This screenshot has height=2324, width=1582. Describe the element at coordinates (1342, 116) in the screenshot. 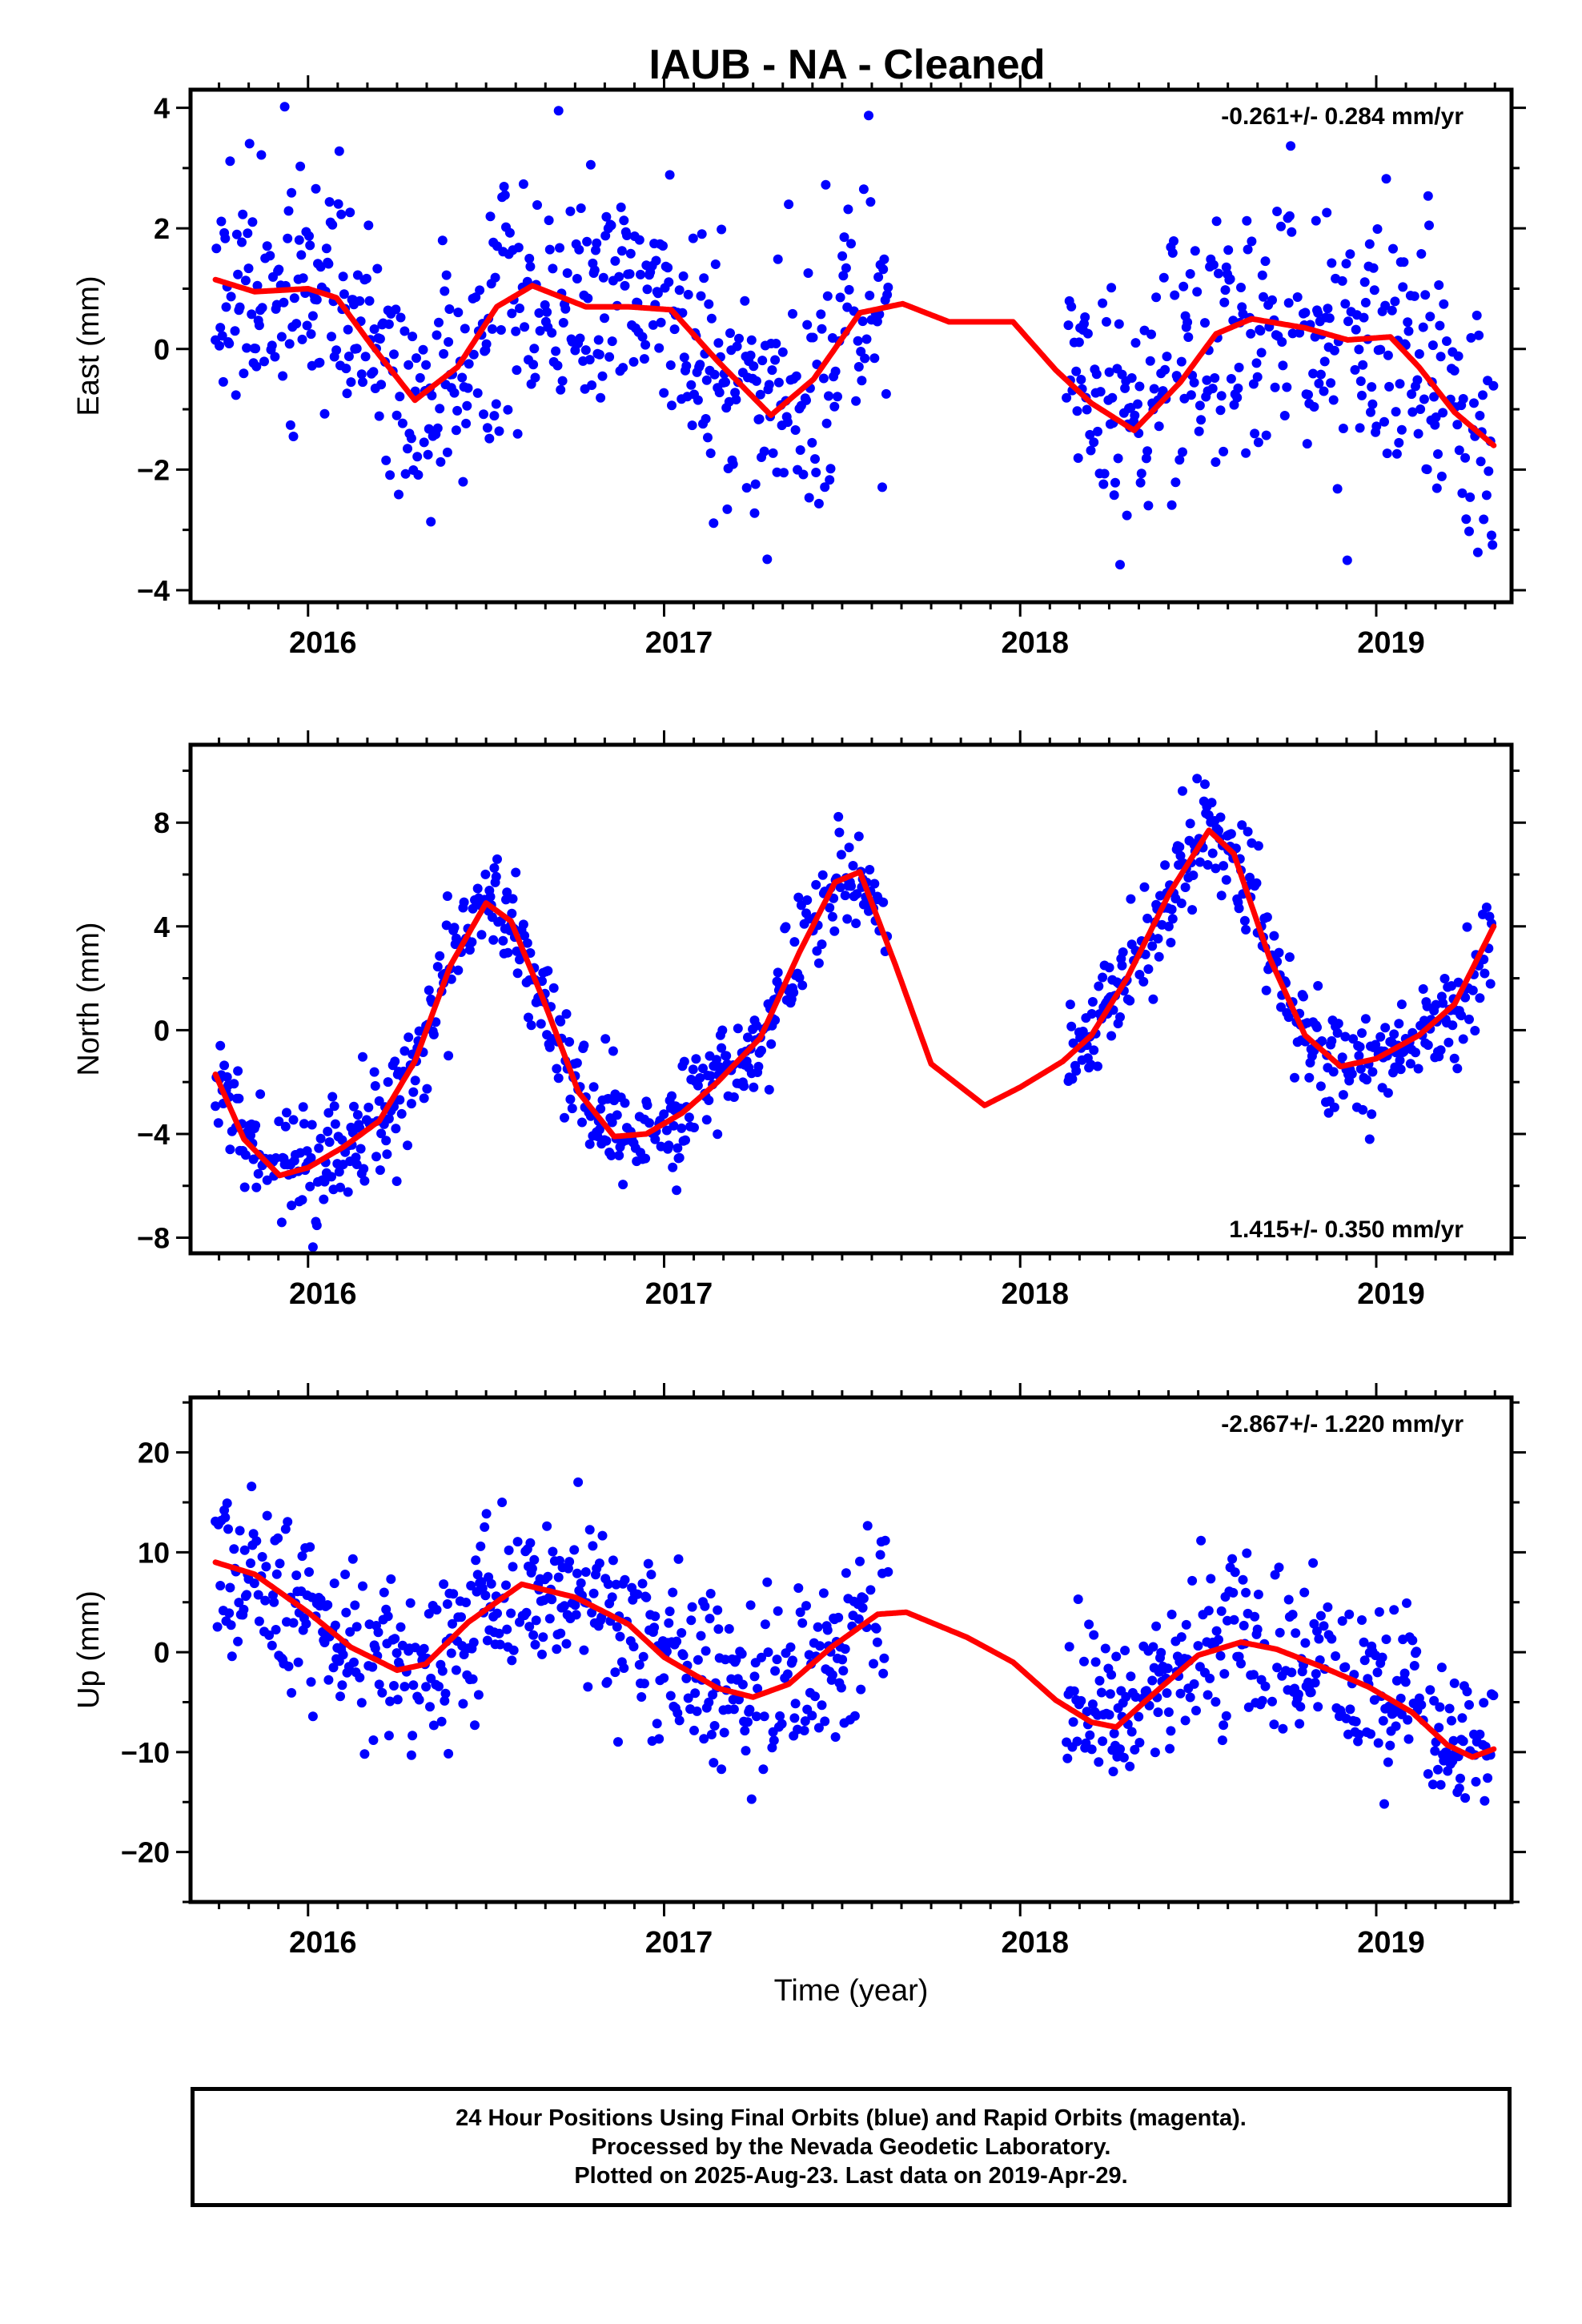

I see `east-rate-annotation: -0.261+/- 0.284 mm/yr` at that location.